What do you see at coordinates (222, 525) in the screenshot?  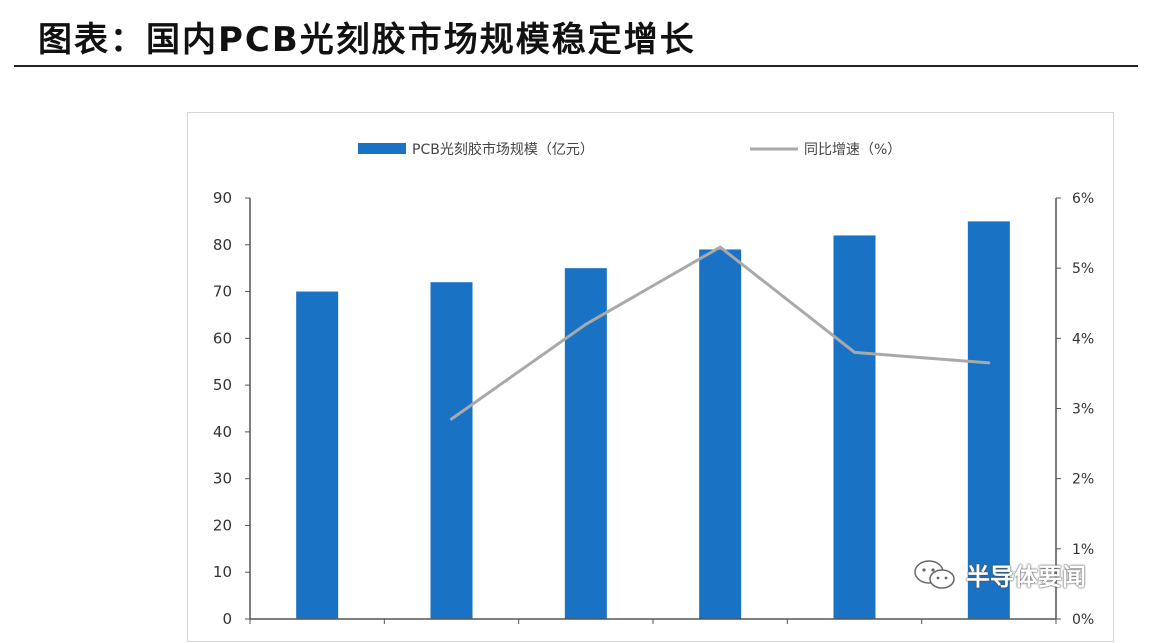 I see `y-left-tick-label: 20` at bounding box center [222, 525].